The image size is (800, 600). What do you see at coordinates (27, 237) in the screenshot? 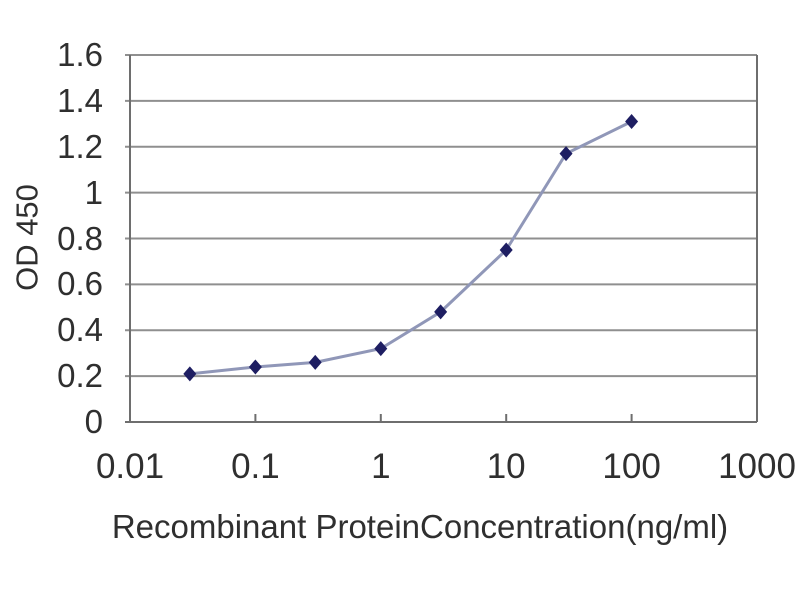
I see `y-axis-title: OD 450` at bounding box center [27, 237].